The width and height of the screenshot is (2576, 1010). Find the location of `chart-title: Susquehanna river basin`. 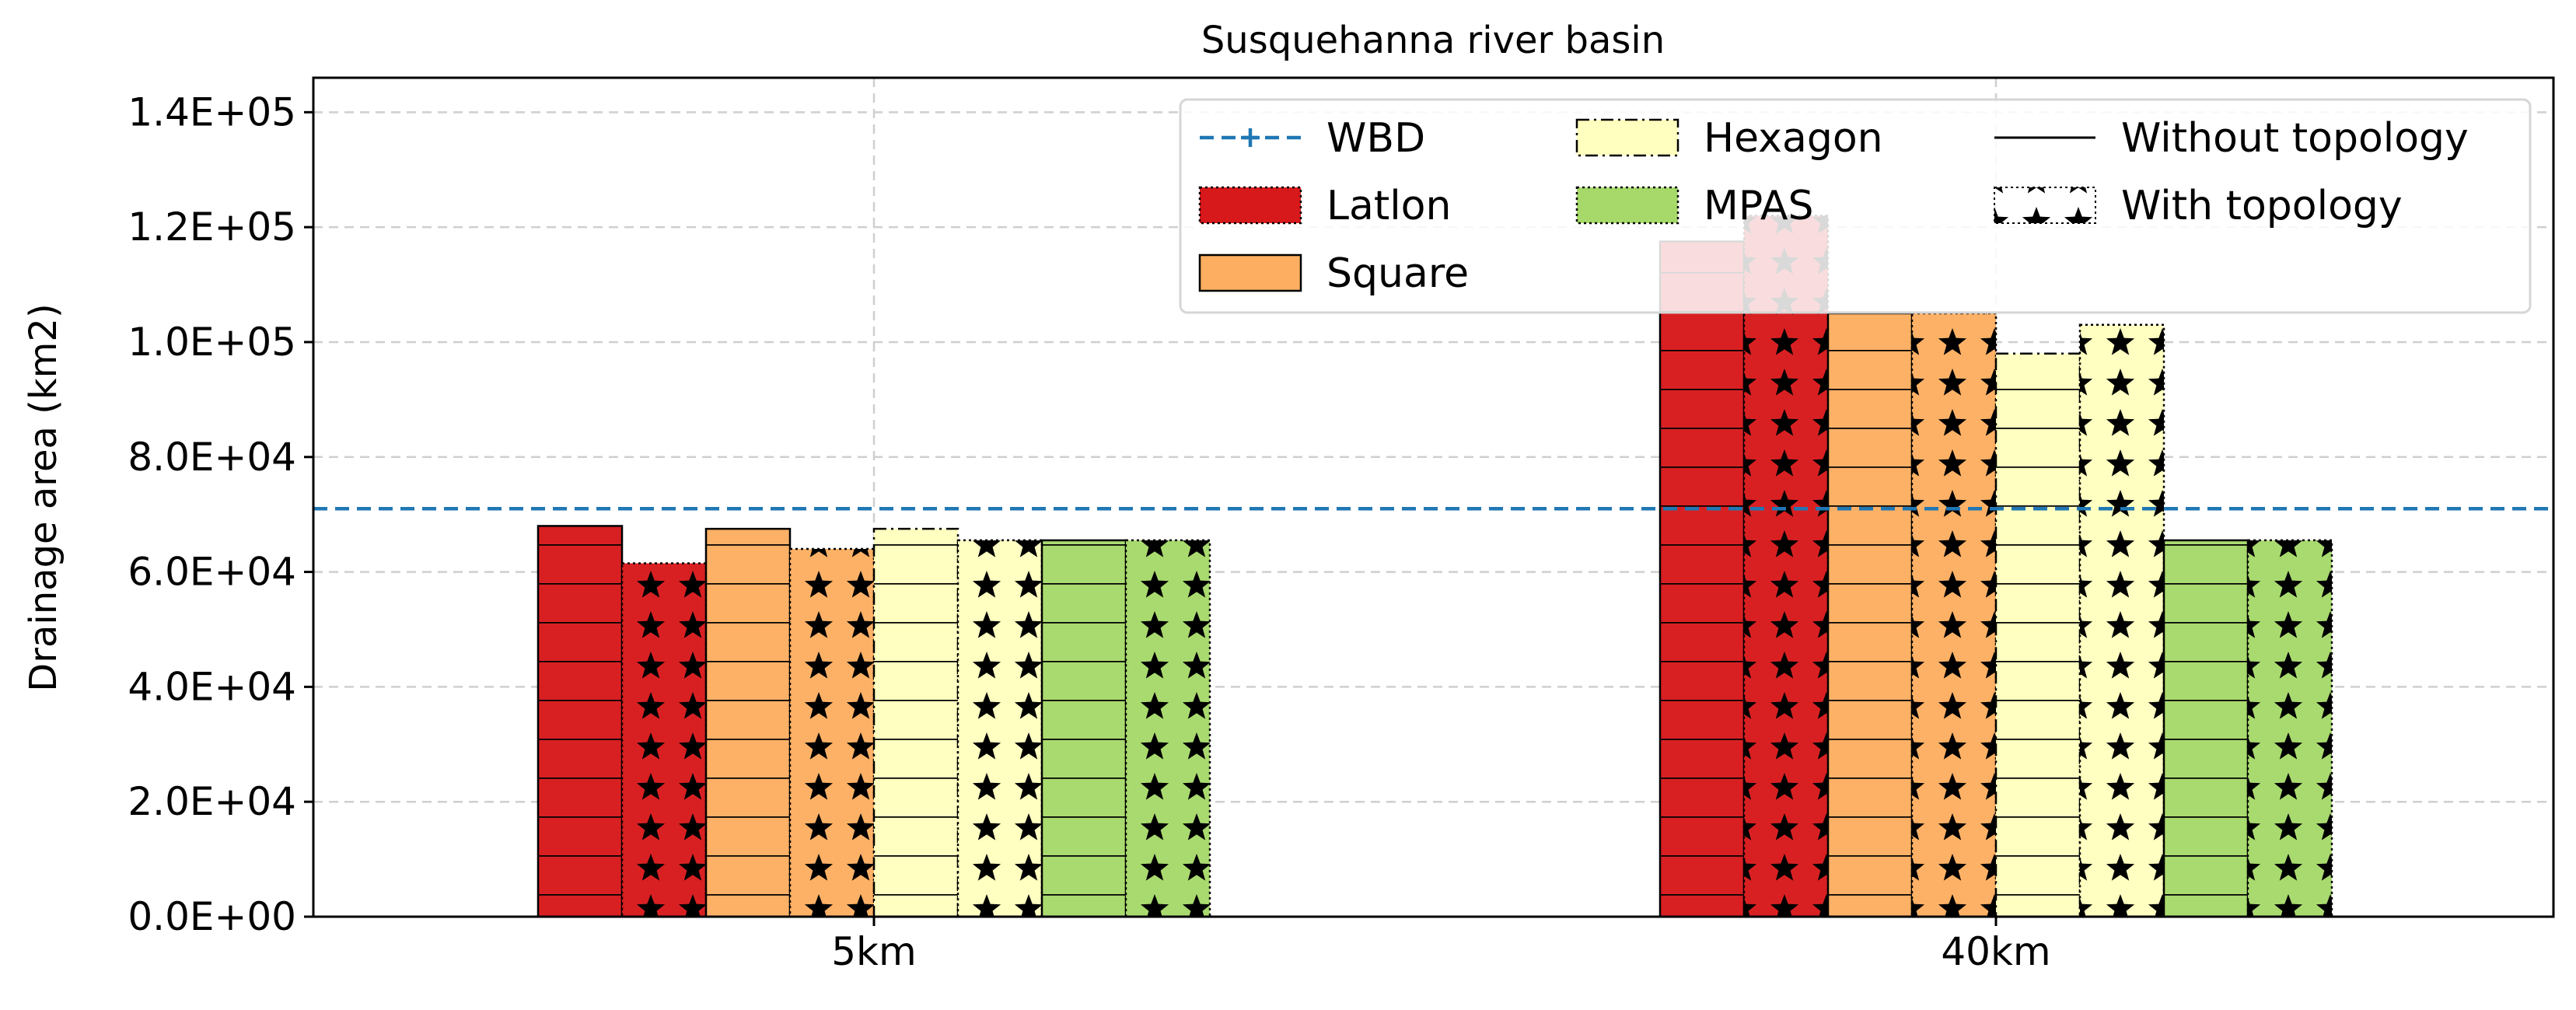

chart-title: Susquehanna river basin is located at coordinates (1433, 40).